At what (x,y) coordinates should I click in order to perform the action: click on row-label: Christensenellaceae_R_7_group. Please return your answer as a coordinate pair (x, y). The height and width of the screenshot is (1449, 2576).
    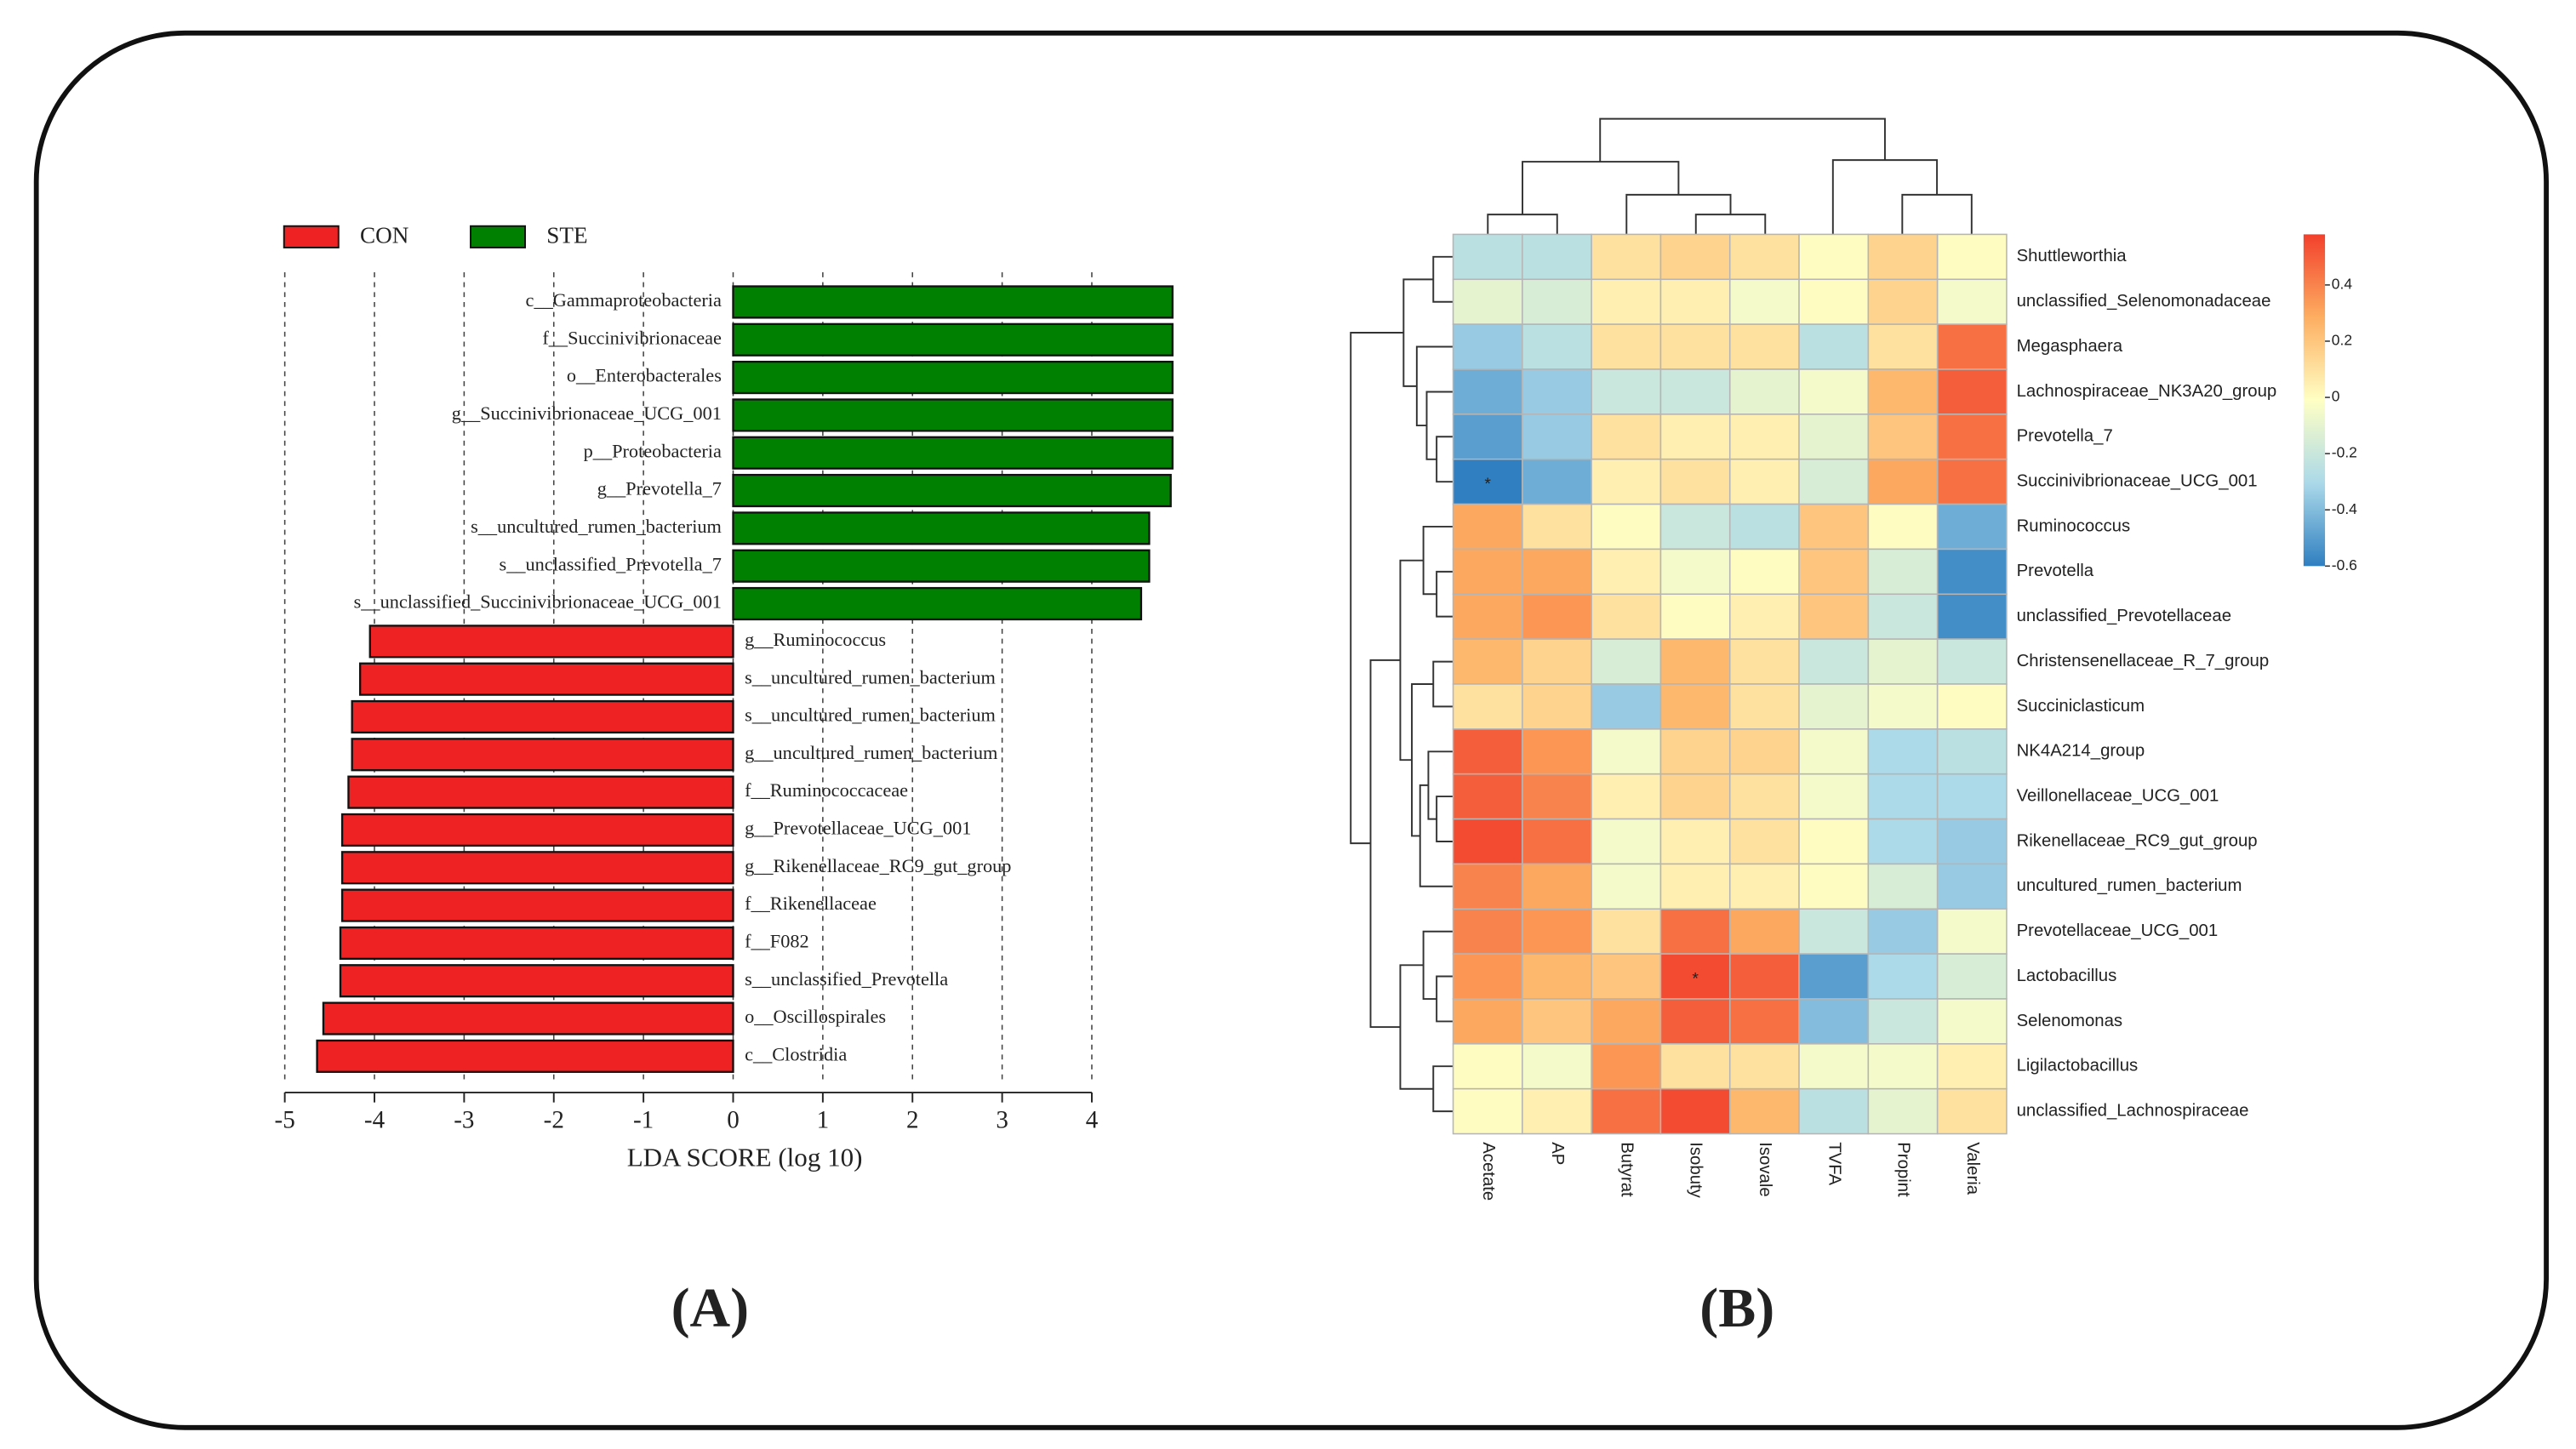
    Looking at the image, I should click on (2143, 661).